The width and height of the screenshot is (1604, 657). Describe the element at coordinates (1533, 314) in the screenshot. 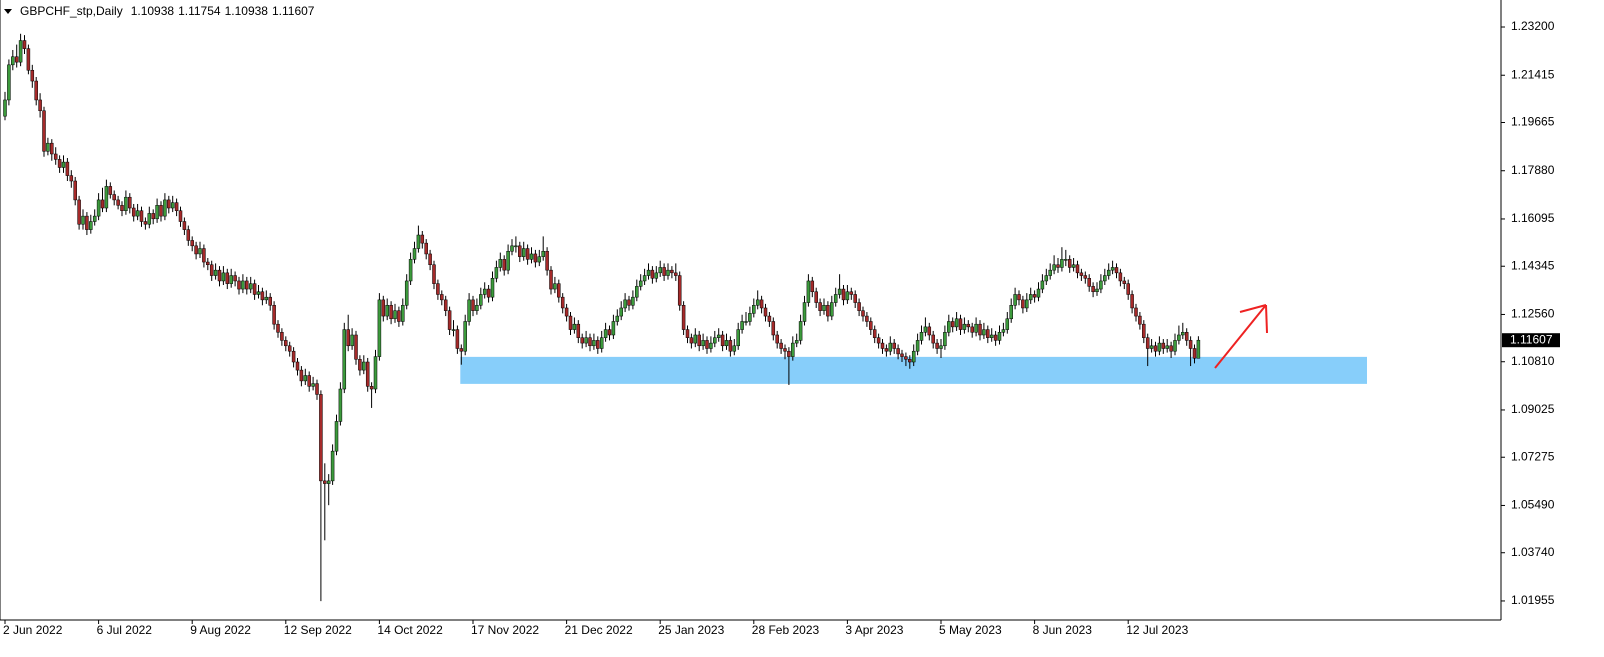

I see `price-tick-label: 1.12560` at that location.